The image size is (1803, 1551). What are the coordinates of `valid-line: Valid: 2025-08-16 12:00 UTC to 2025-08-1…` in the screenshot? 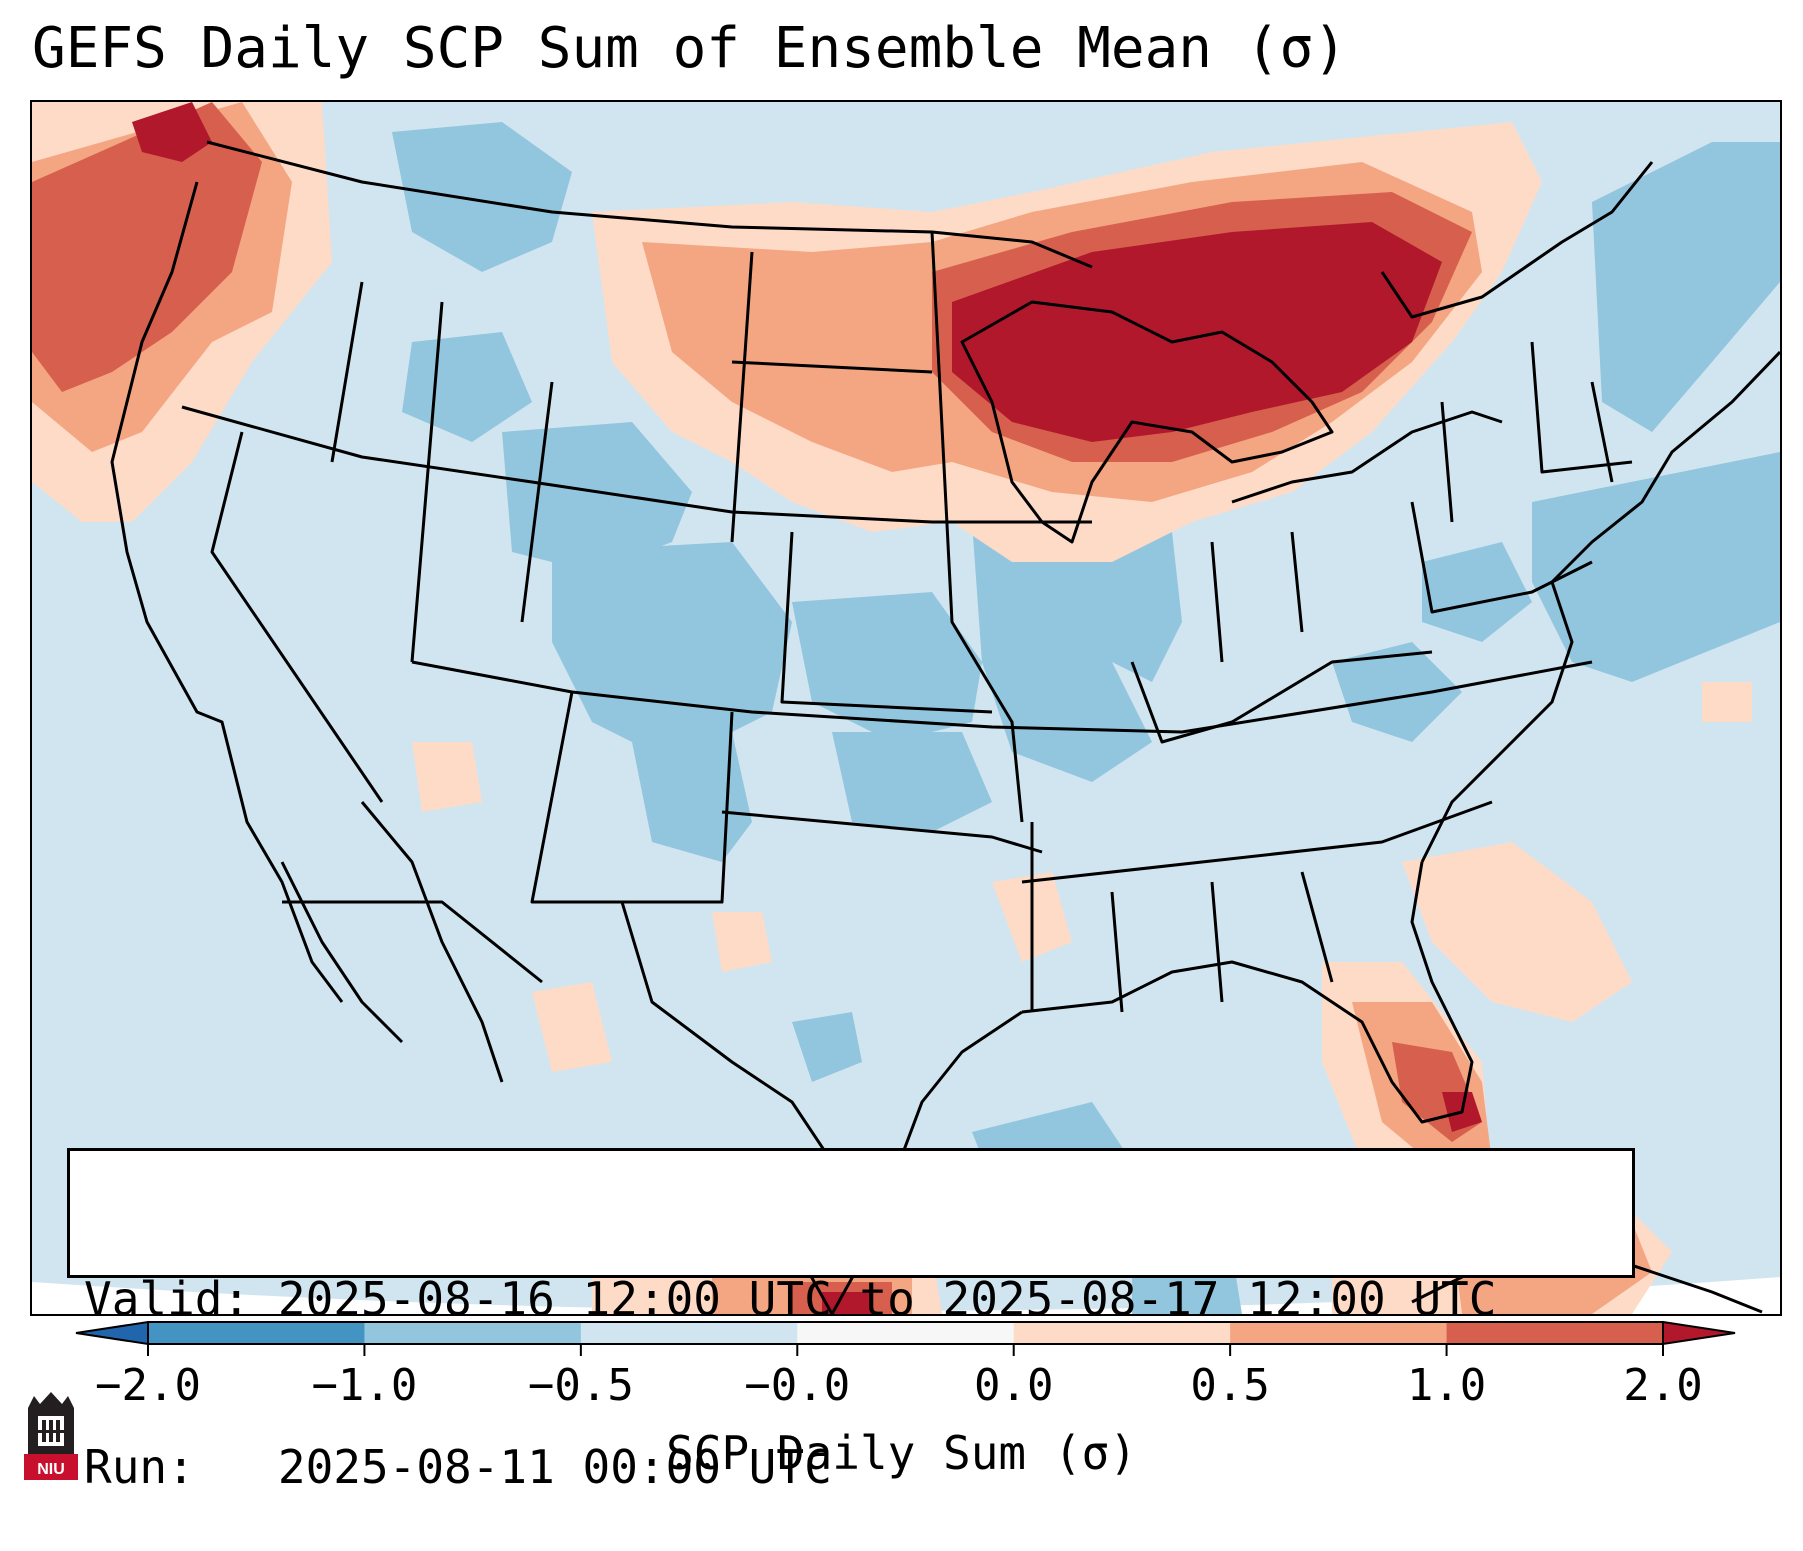 It's located at (851, 1299).